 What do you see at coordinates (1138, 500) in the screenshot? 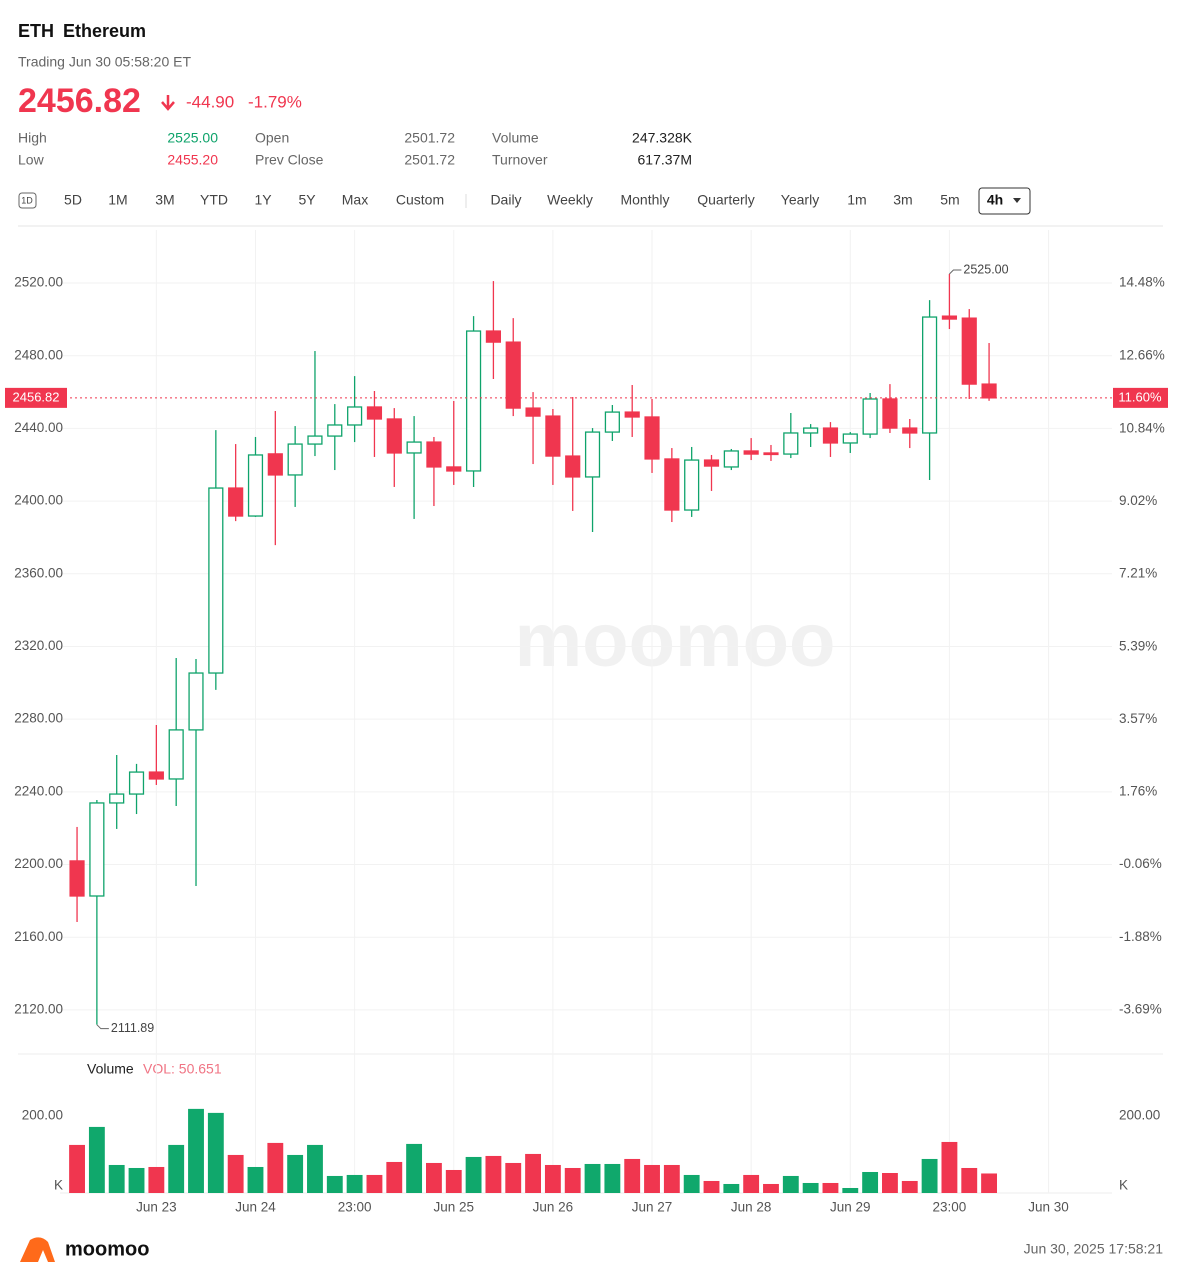
I see `y2-tick-label: 9.02%` at bounding box center [1138, 500].